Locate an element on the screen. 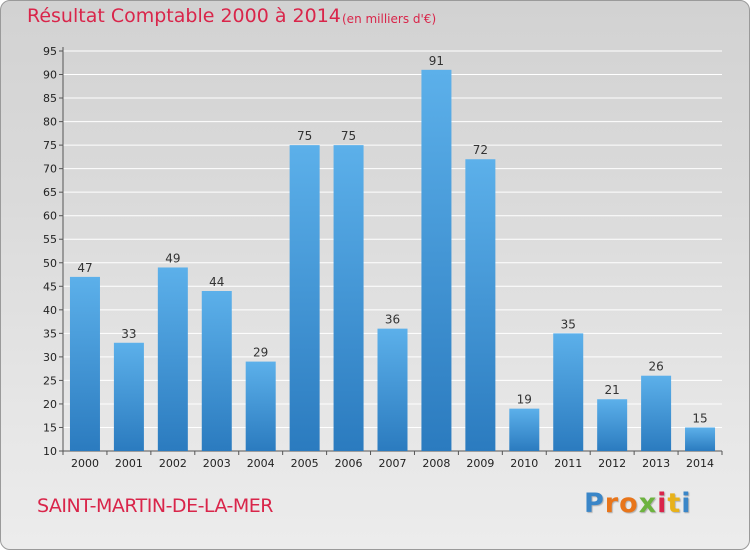  commune-name: SAINT-MARTIN-DE-LA-MER is located at coordinates (155, 506).